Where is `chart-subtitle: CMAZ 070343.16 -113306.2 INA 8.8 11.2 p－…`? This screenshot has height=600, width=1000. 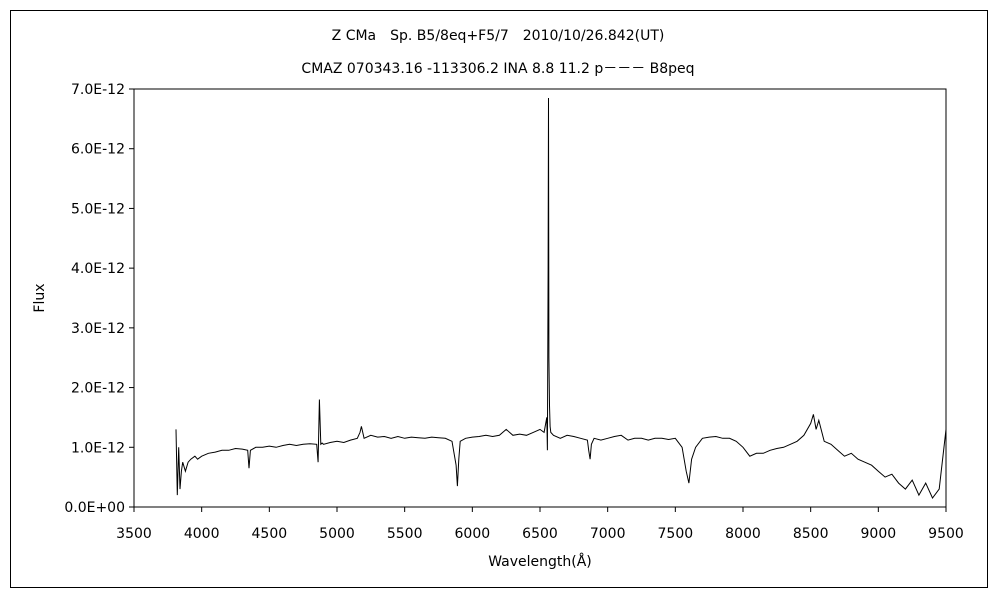
chart-subtitle: CMAZ 070343.16 -113306.2 INA 8.8 11.2 p－… is located at coordinates (497, 69).